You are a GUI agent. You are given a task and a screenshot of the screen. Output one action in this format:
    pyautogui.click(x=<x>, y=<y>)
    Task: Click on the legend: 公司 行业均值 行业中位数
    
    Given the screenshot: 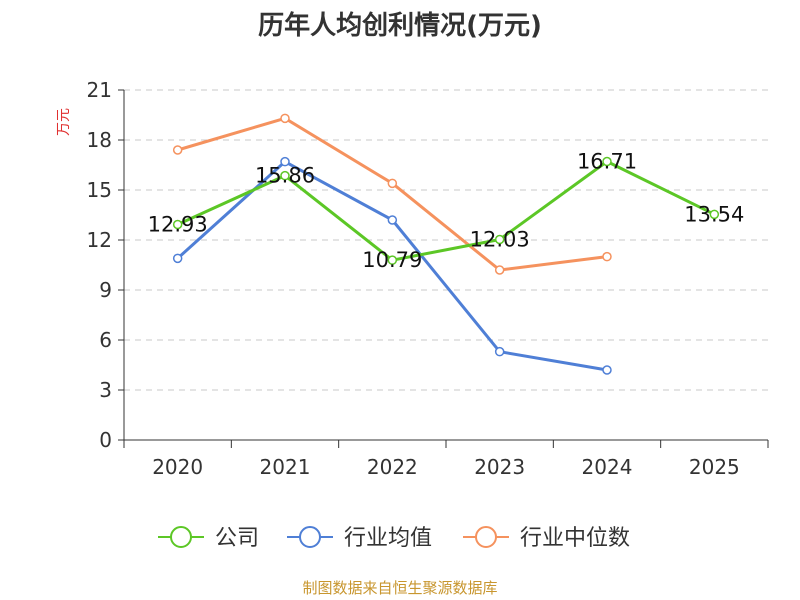 What is the action you would take?
    pyautogui.click(x=394, y=538)
    